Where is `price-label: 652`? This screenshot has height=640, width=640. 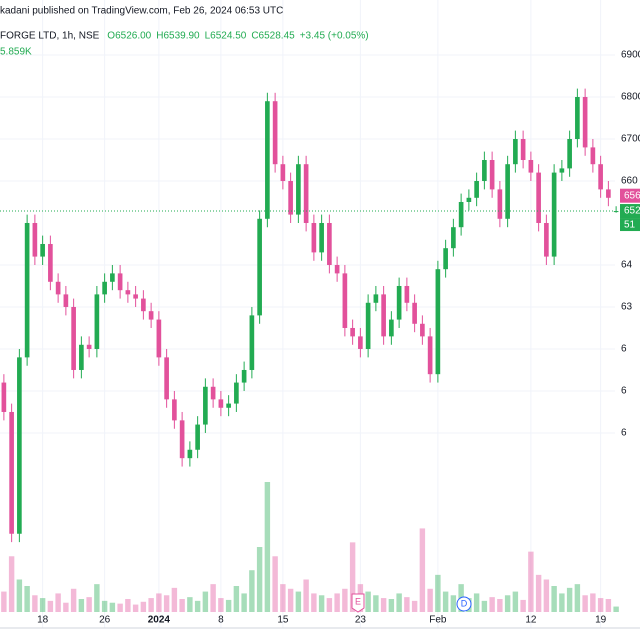 price-label: 652 is located at coordinates (632, 211).